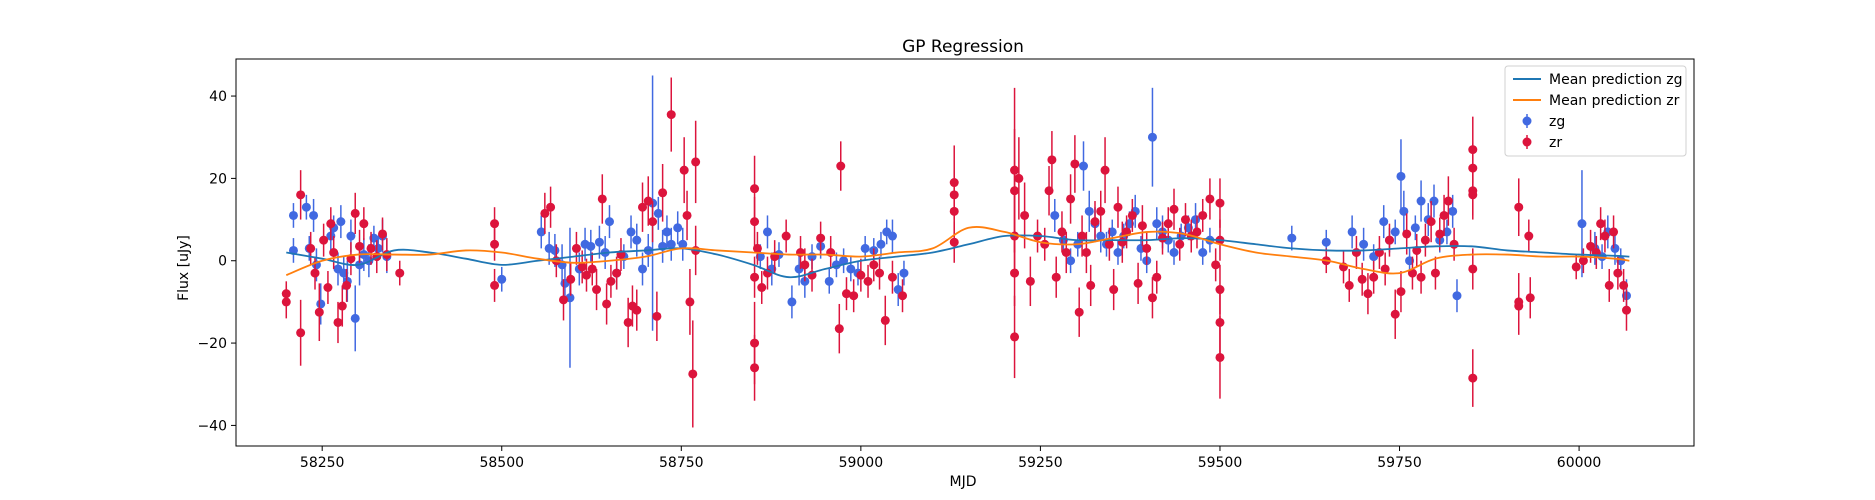  I want to click on x-tick-label: 59500, so click(1220, 463).